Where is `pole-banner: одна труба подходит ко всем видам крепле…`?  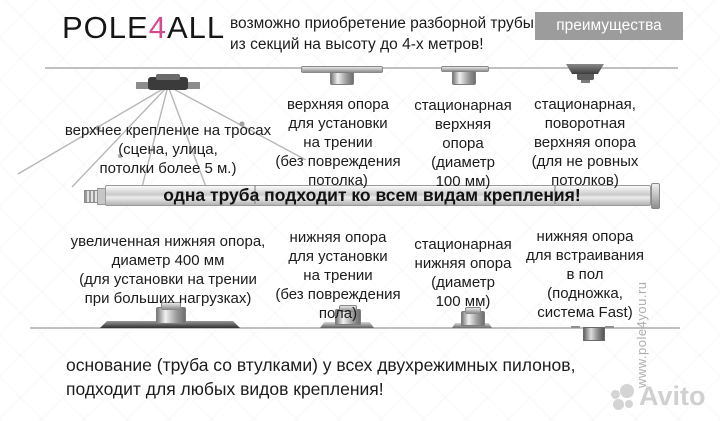
pole-banner: одна труба подходит ко всем видам крепле… is located at coordinates (372, 196).